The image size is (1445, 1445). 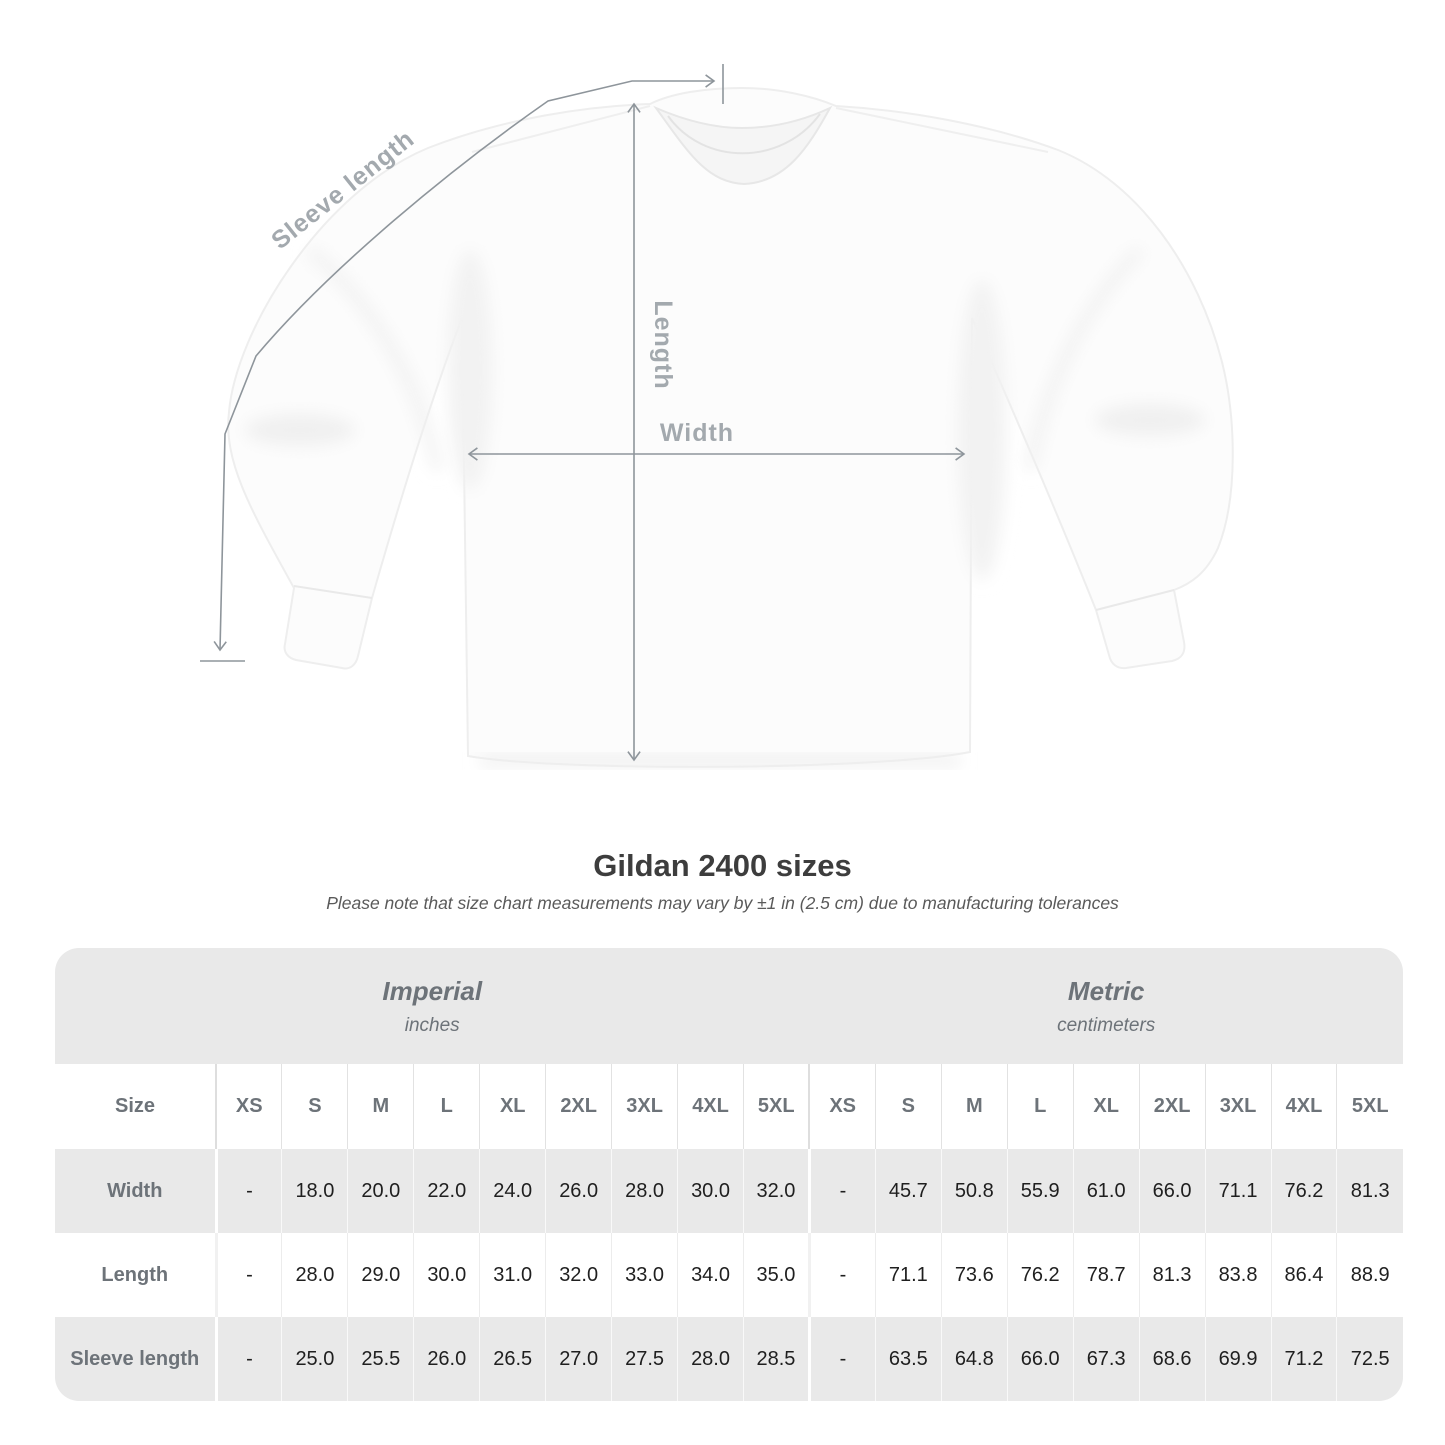 I want to click on right-cuff-seam, so click(x=1135, y=600).